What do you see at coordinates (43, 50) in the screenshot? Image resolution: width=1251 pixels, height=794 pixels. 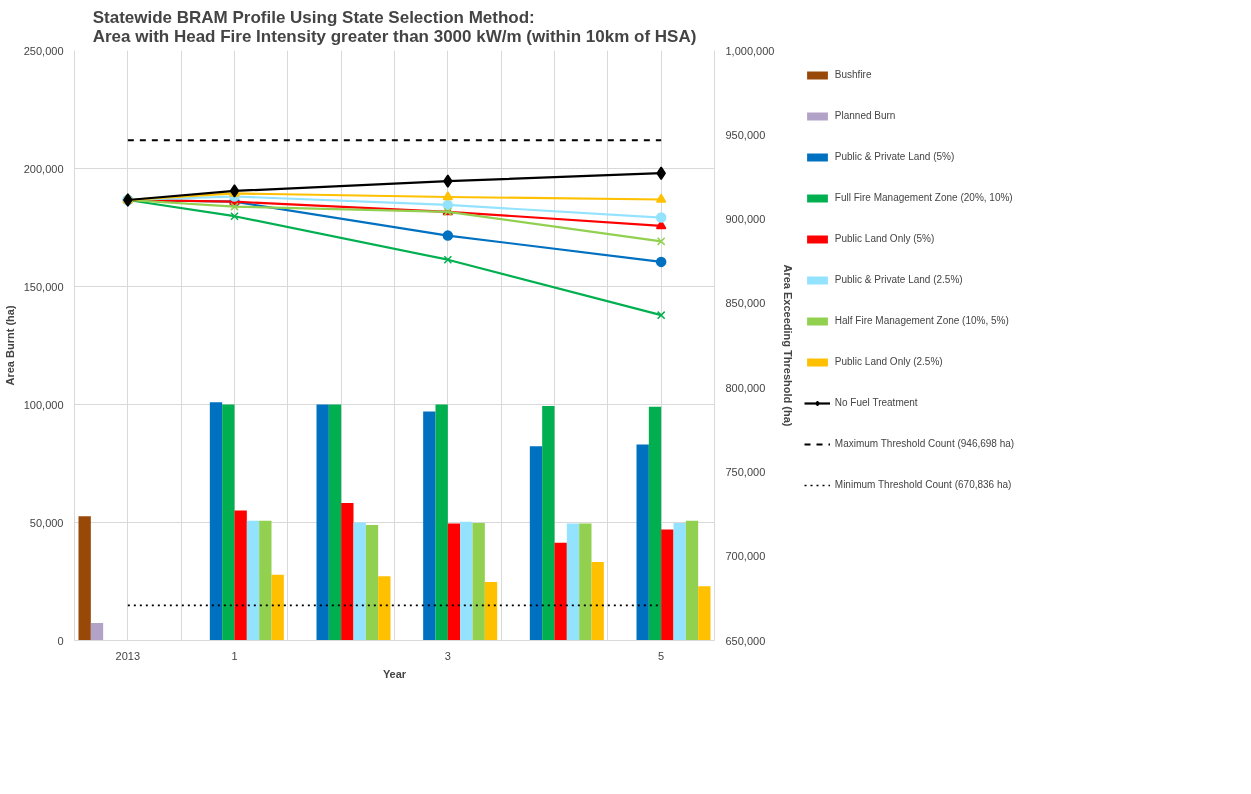 I see `y-tick-label: 250,000` at bounding box center [43, 50].